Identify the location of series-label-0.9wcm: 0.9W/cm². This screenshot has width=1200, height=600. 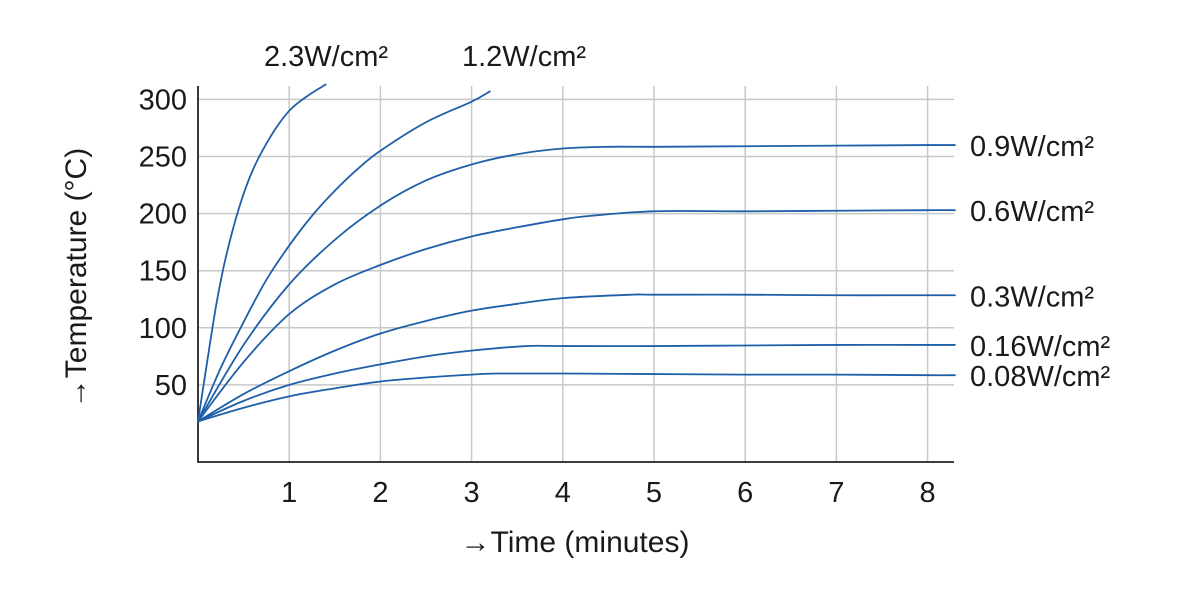
(1032, 147).